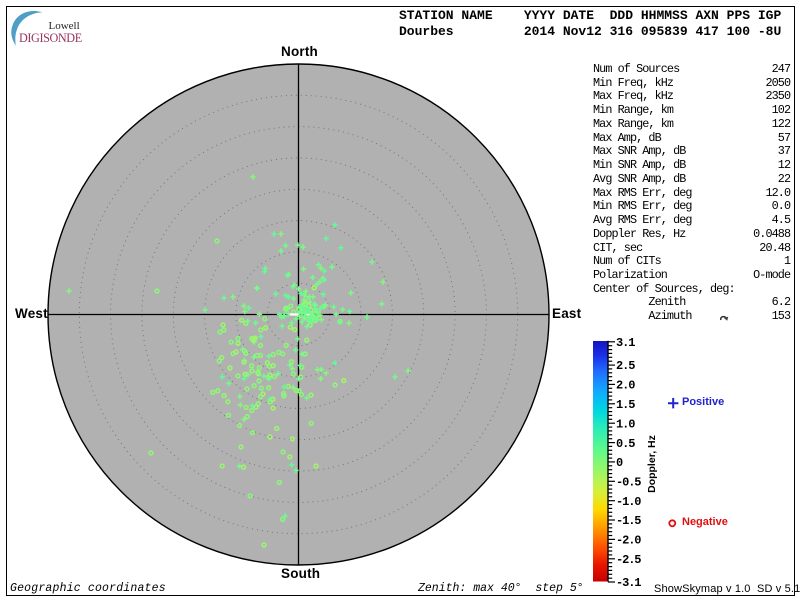 The image size is (800, 600). I want to click on svg-text: 1.5, so click(625, 405).